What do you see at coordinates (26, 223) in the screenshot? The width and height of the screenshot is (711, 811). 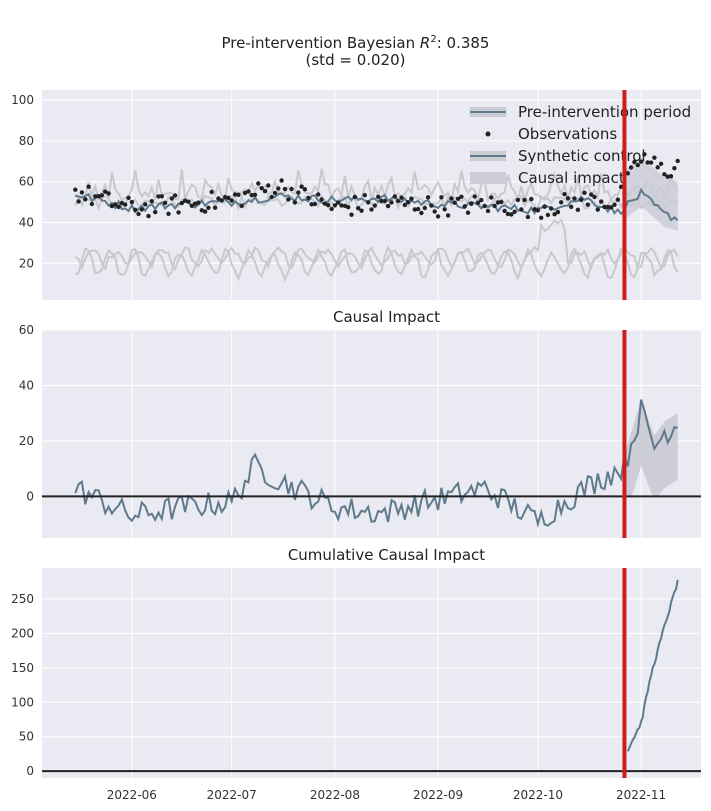 I see `main-ytick-label: 40` at bounding box center [26, 223].